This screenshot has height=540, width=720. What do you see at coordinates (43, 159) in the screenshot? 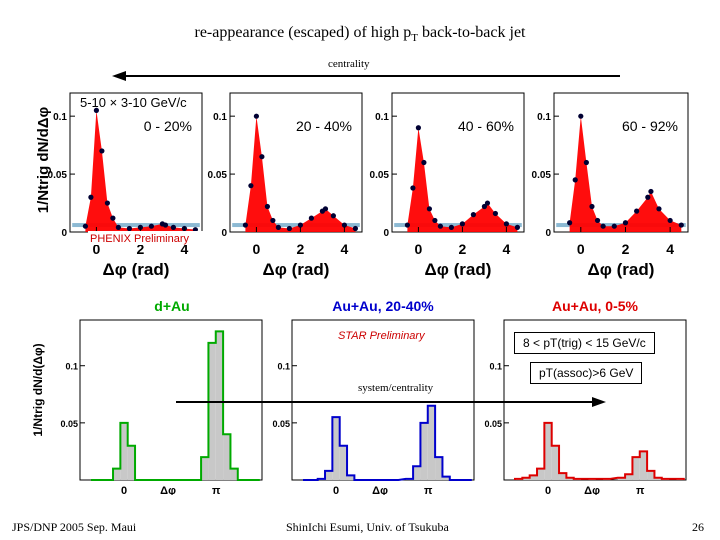
I see `phenix-y-axis-label: 1/Ntrig dN/dΔφ` at bounding box center [43, 159].